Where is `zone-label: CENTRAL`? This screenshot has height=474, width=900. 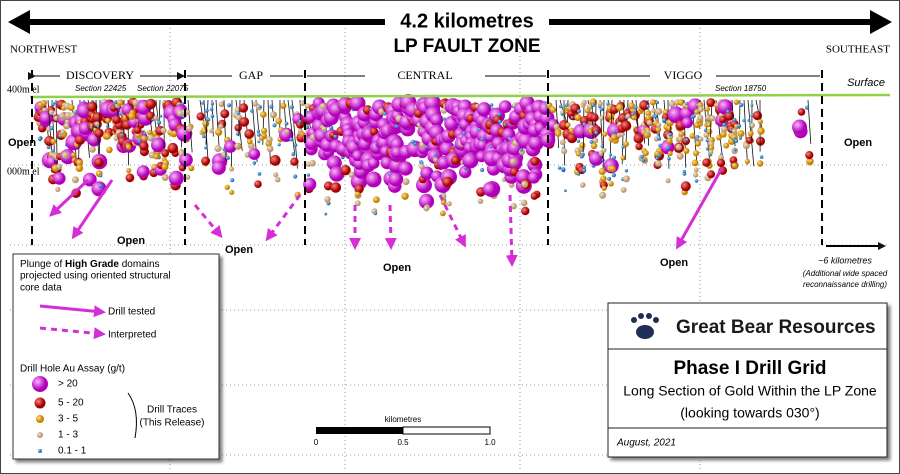 zone-label: CENTRAL is located at coordinates (424, 75).